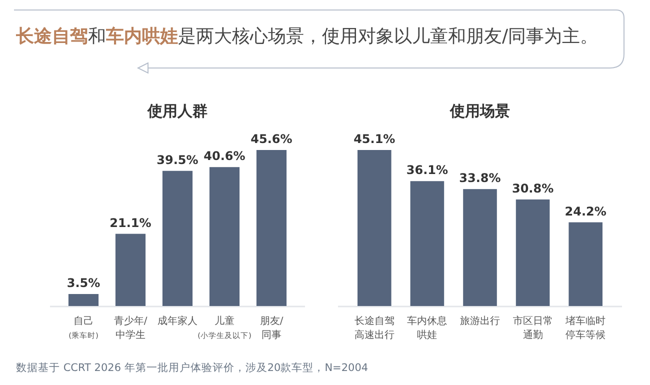  What do you see at coordinates (479, 111) in the screenshot?
I see `chart-title: 使用场景` at bounding box center [479, 111].